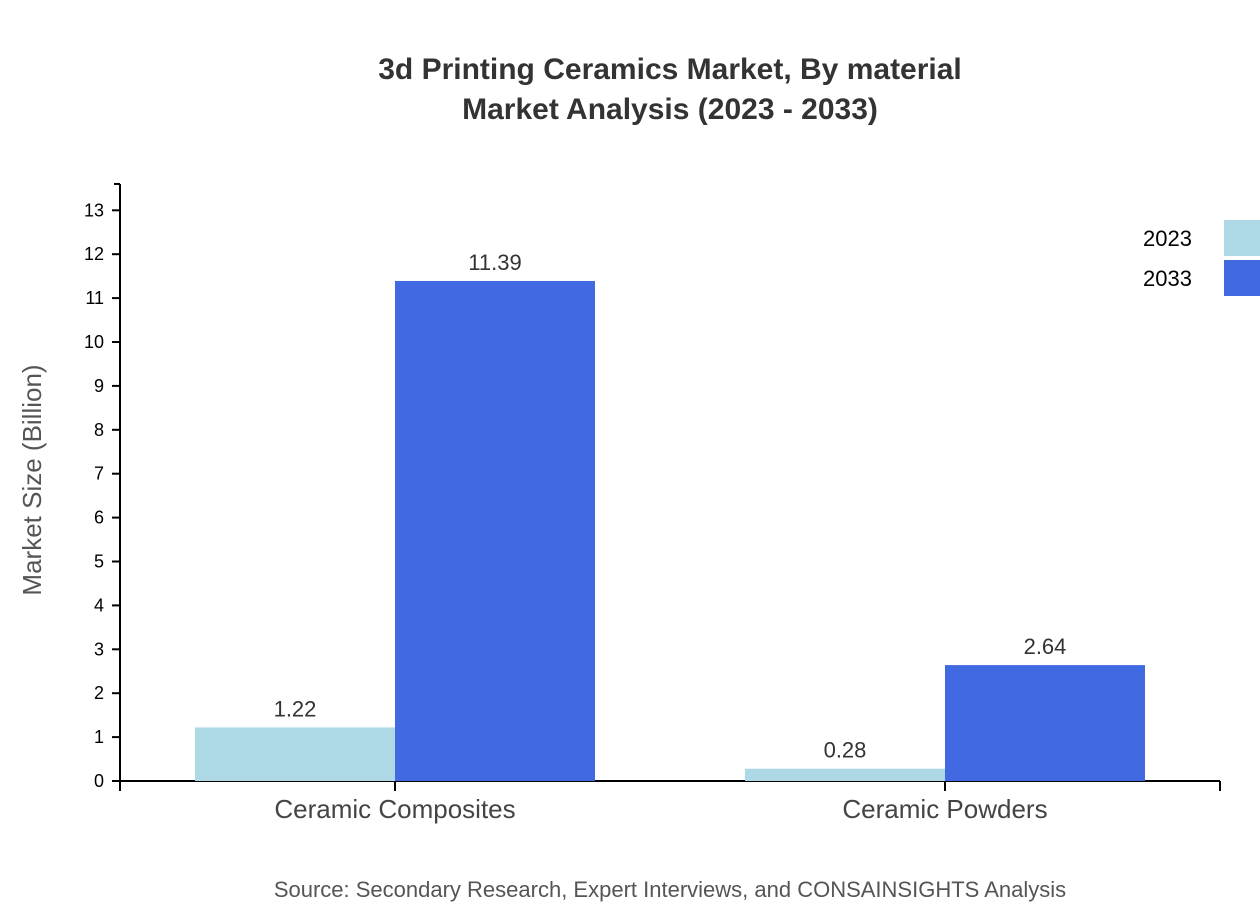 The image size is (1260, 920). What do you see at coordinates (32, 479) in the screenshot?
I see `y-axis-label: Market Size (Billion)` at bounding box center [32, 479].